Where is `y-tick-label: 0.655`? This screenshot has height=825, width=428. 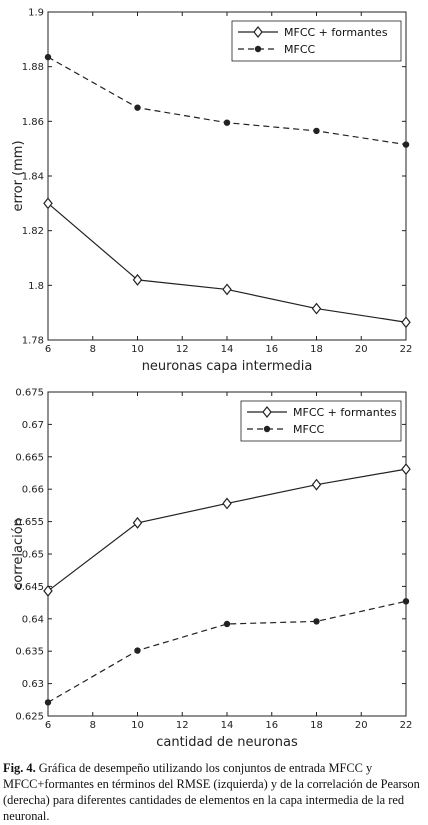
y-tick-label: 0.655 is located at coordinates (29, 522).